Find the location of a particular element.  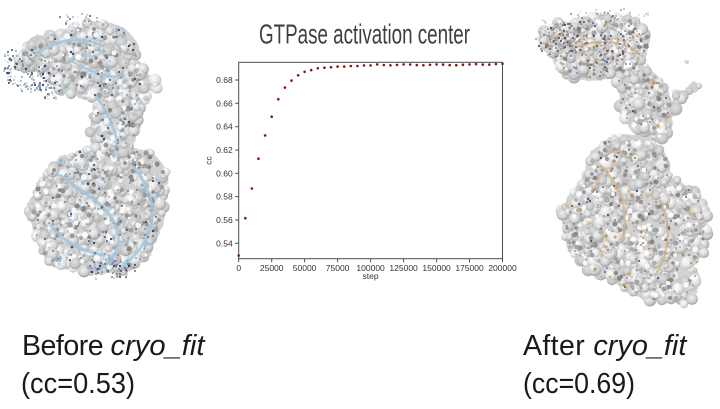

svg-text: 0 is located at coordinates (238, 268).